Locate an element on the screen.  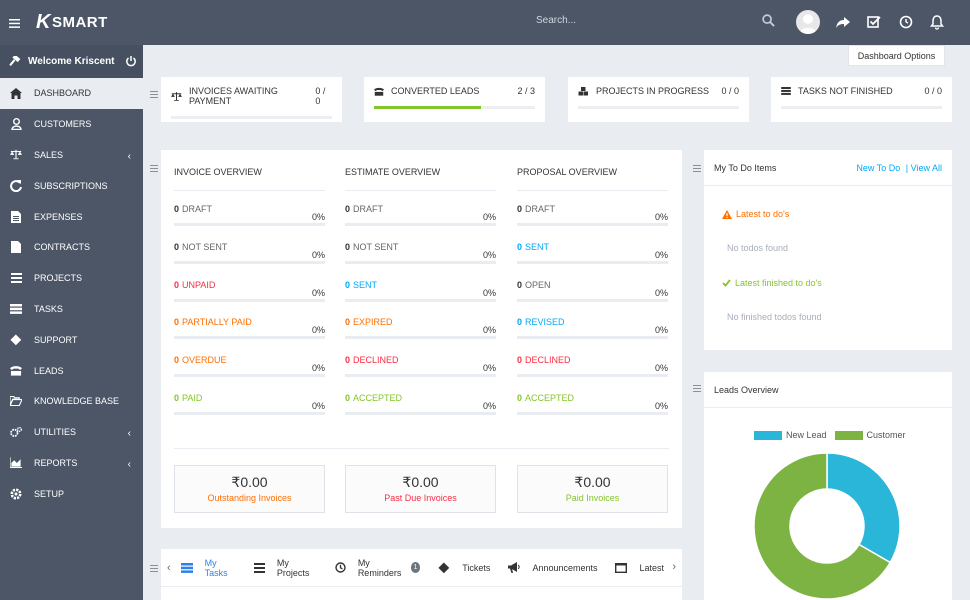
overview-status-row: 0 OVERDUE 0% is located at coordinates (249, 361).